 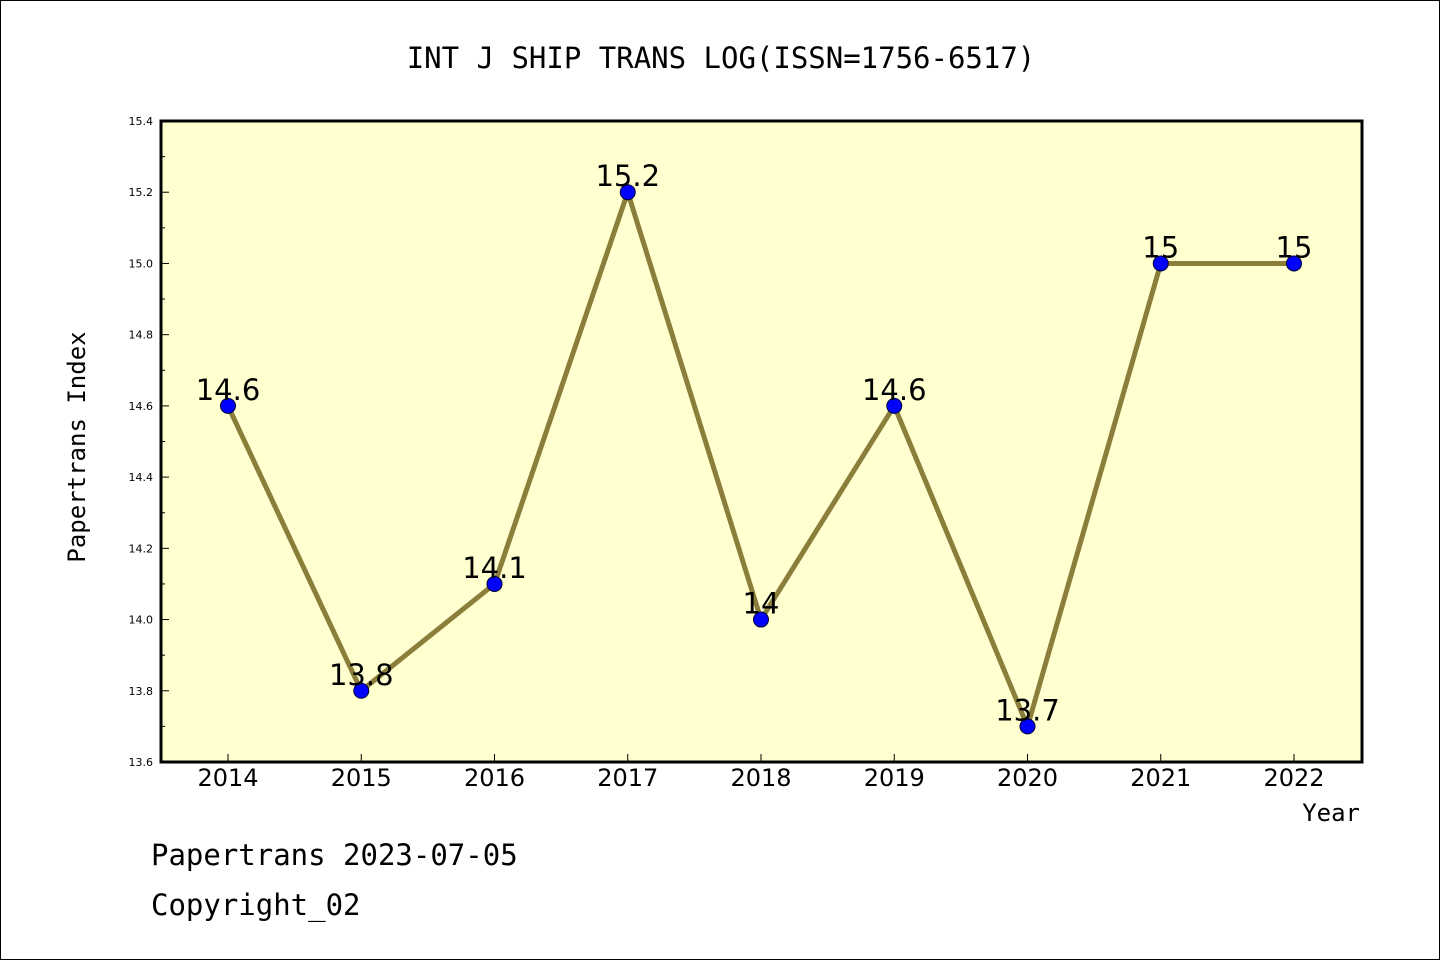 I want to click on y-tick-label: 14.8, so click(x=141, y=335).